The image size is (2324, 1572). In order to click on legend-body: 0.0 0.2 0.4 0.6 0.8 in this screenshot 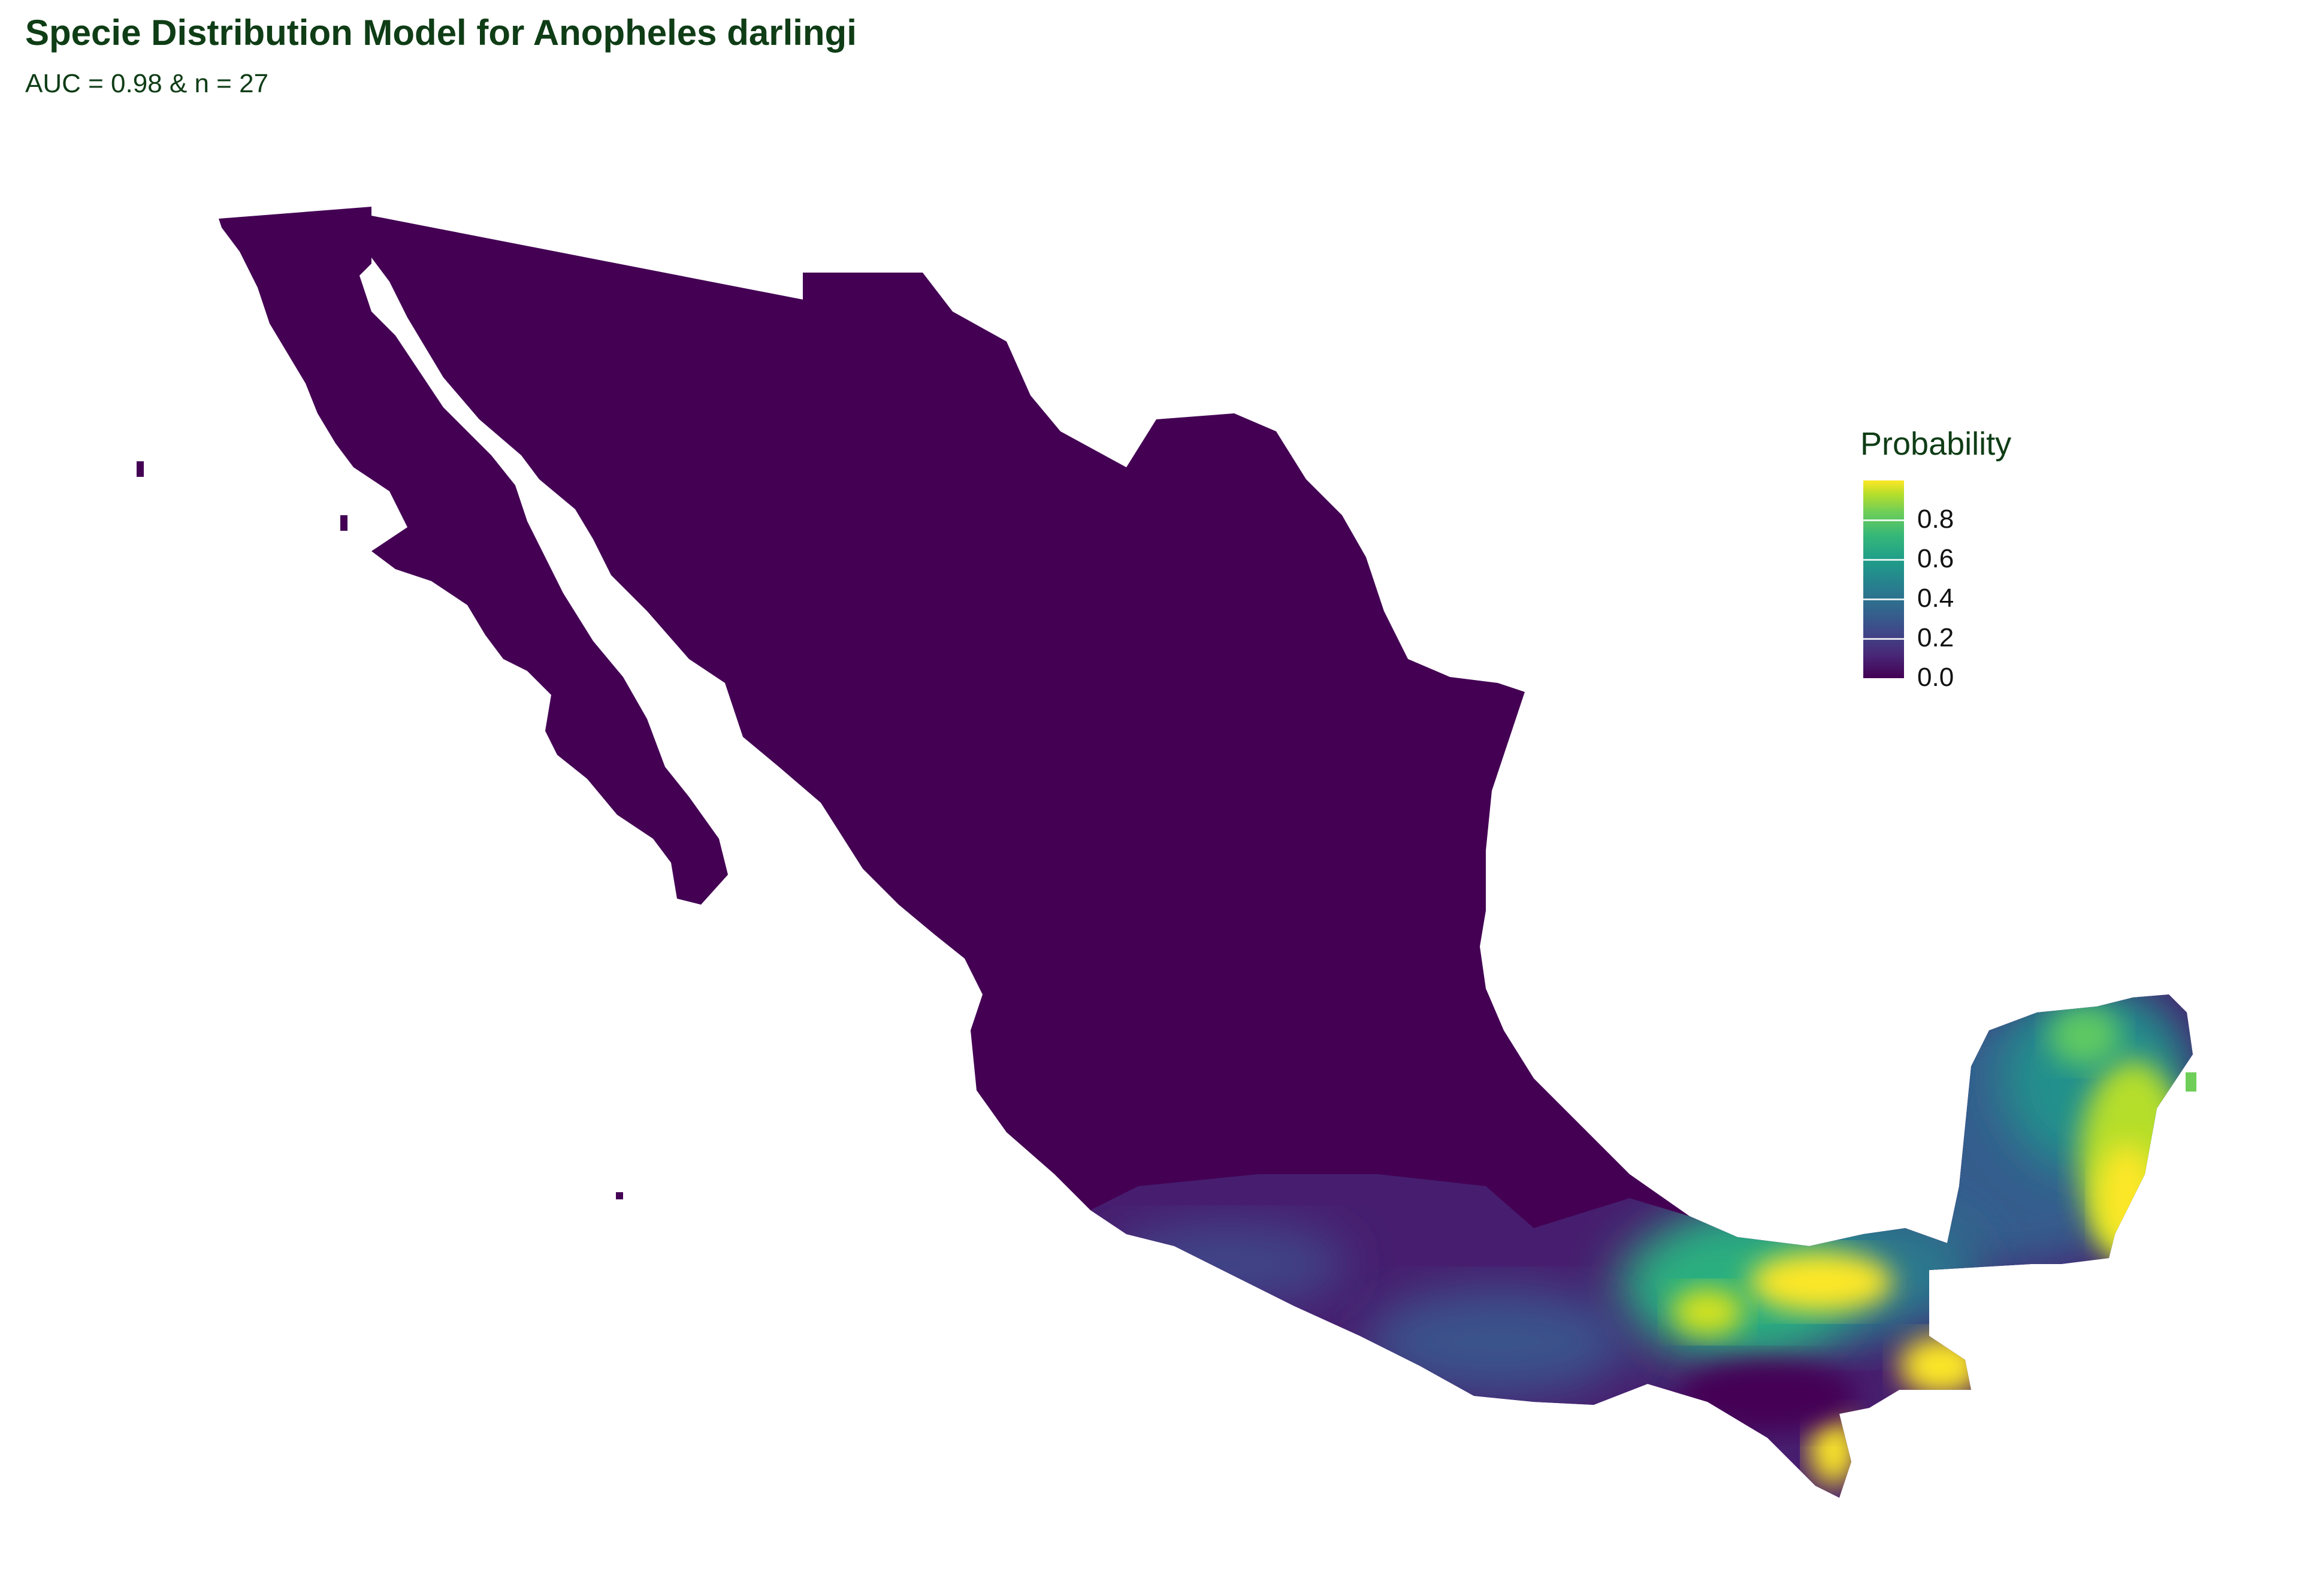, I will do `click(1935, 586)`.